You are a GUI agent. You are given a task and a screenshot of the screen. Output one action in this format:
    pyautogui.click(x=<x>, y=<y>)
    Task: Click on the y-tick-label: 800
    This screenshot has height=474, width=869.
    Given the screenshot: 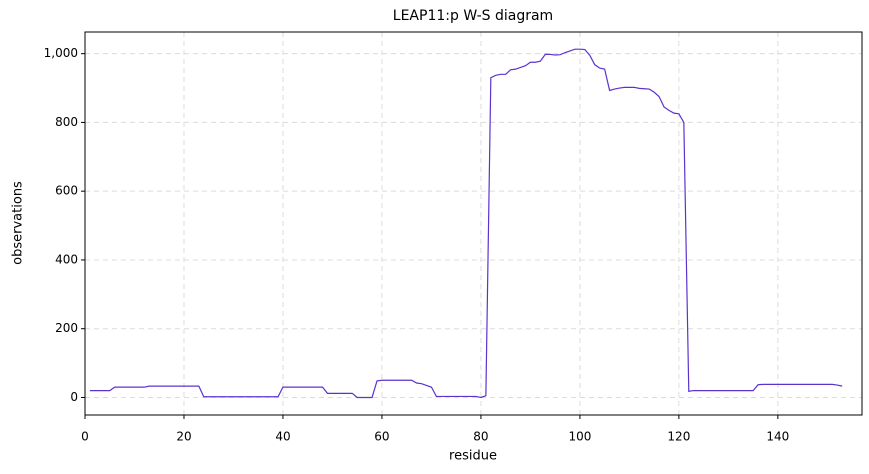 What is the action you would take?
    pyautogui.click(x=66, y=122)
    